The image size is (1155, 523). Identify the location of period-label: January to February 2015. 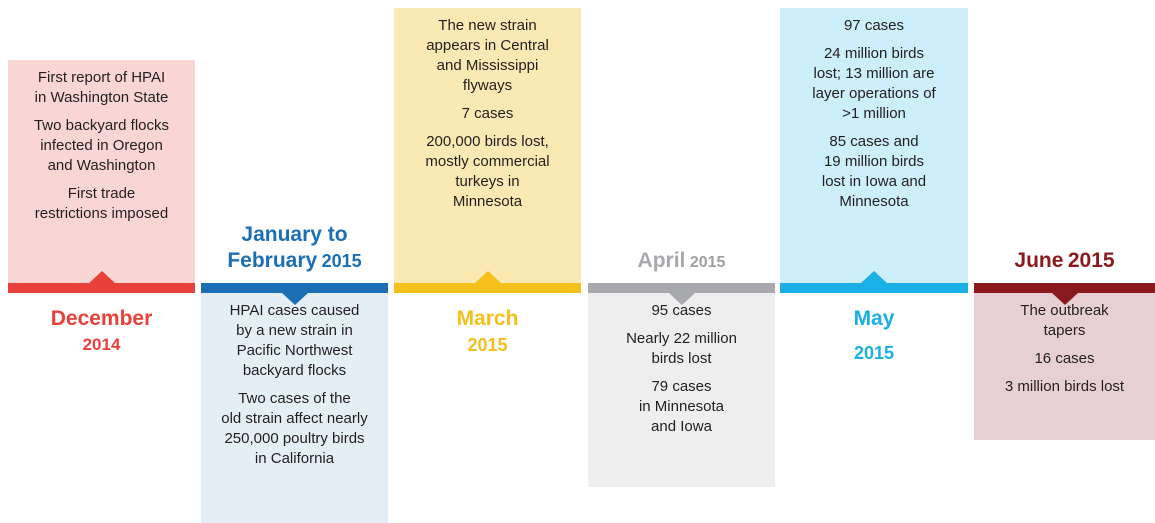
(295, 249).